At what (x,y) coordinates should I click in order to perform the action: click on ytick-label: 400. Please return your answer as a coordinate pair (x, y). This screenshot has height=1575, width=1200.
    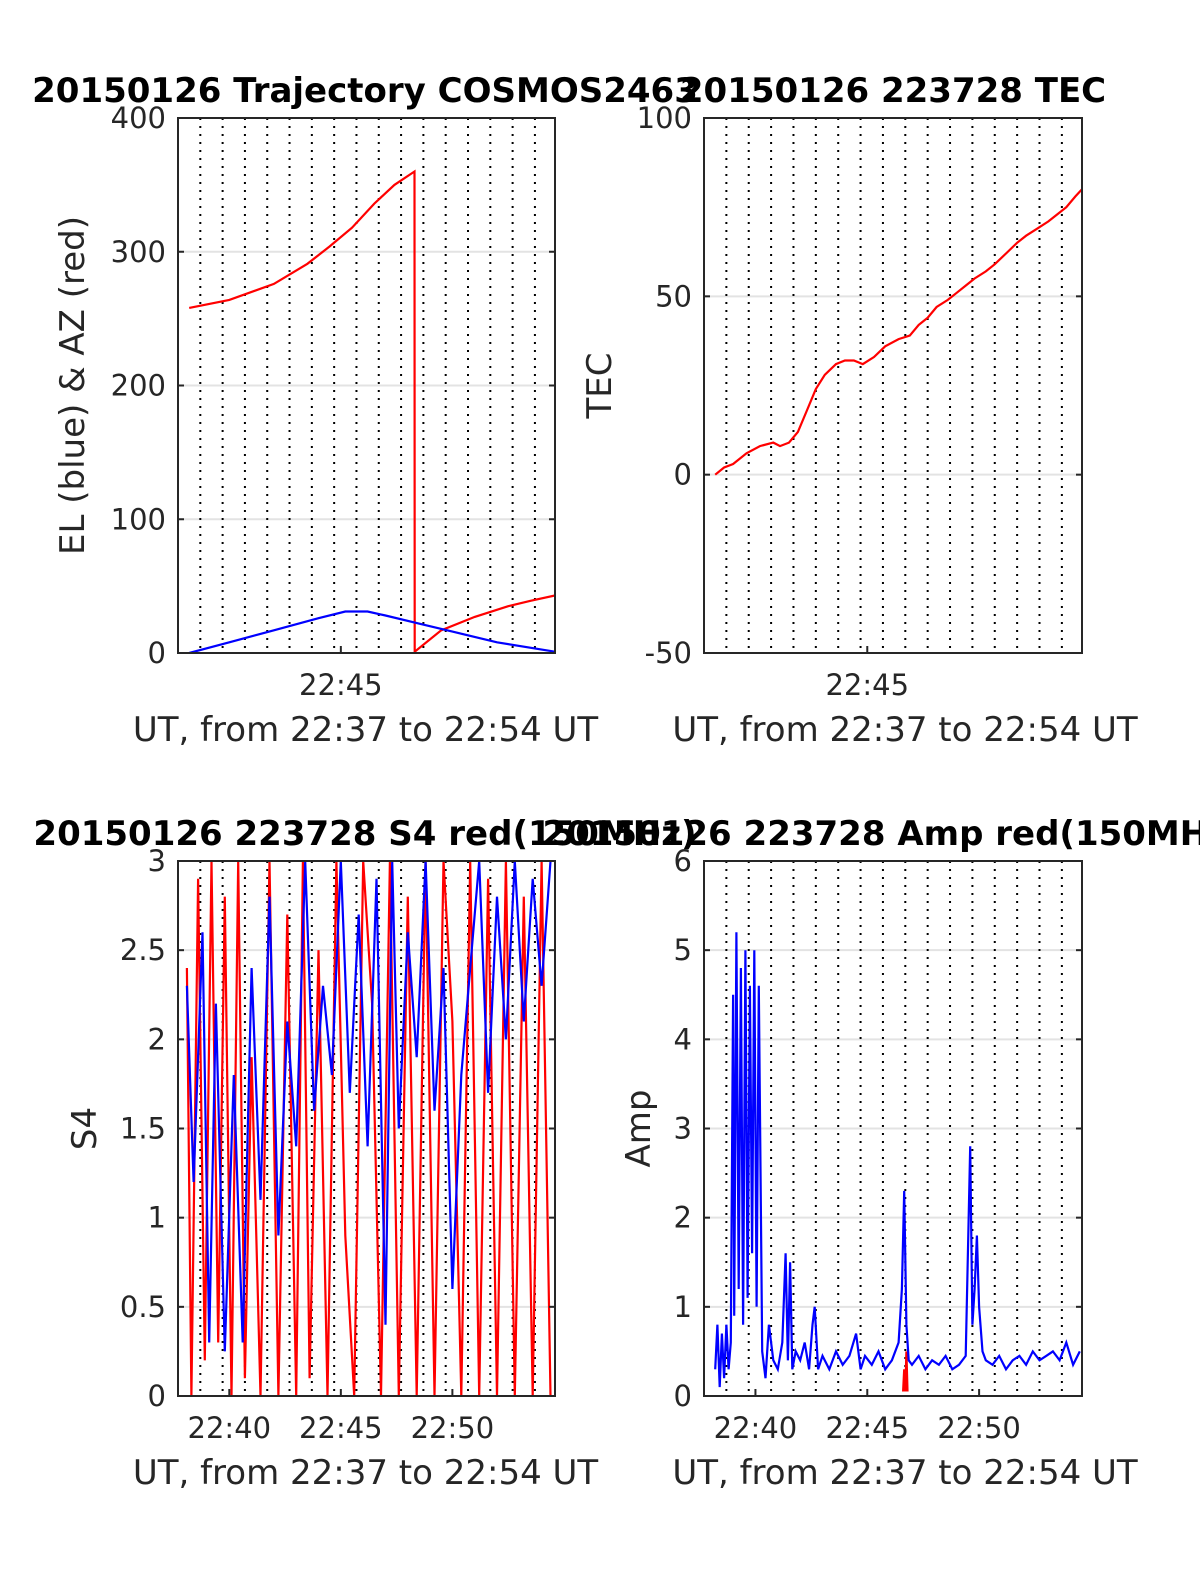
    Looking at the image, I should click on (138, 118).